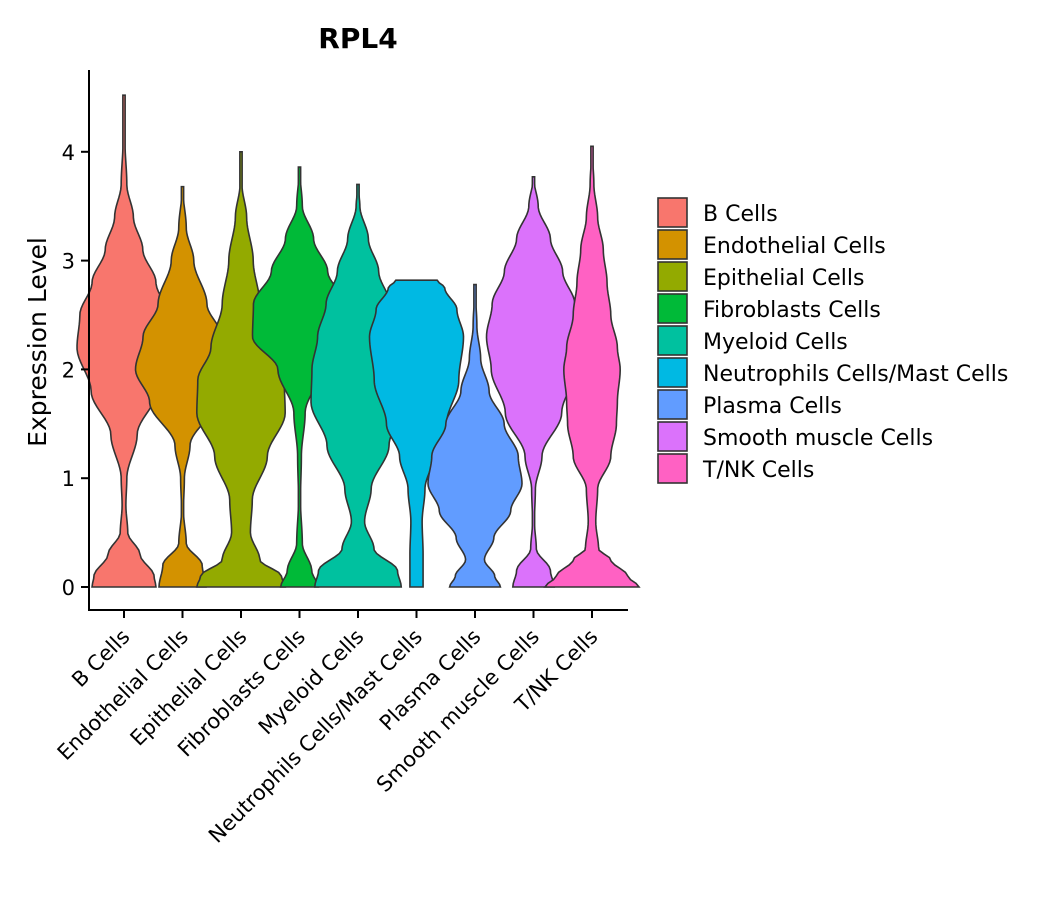 Image resolution: width=1057 pixels, height=900 pixels. I want to click on violin-b-cells, so click(124, 341).